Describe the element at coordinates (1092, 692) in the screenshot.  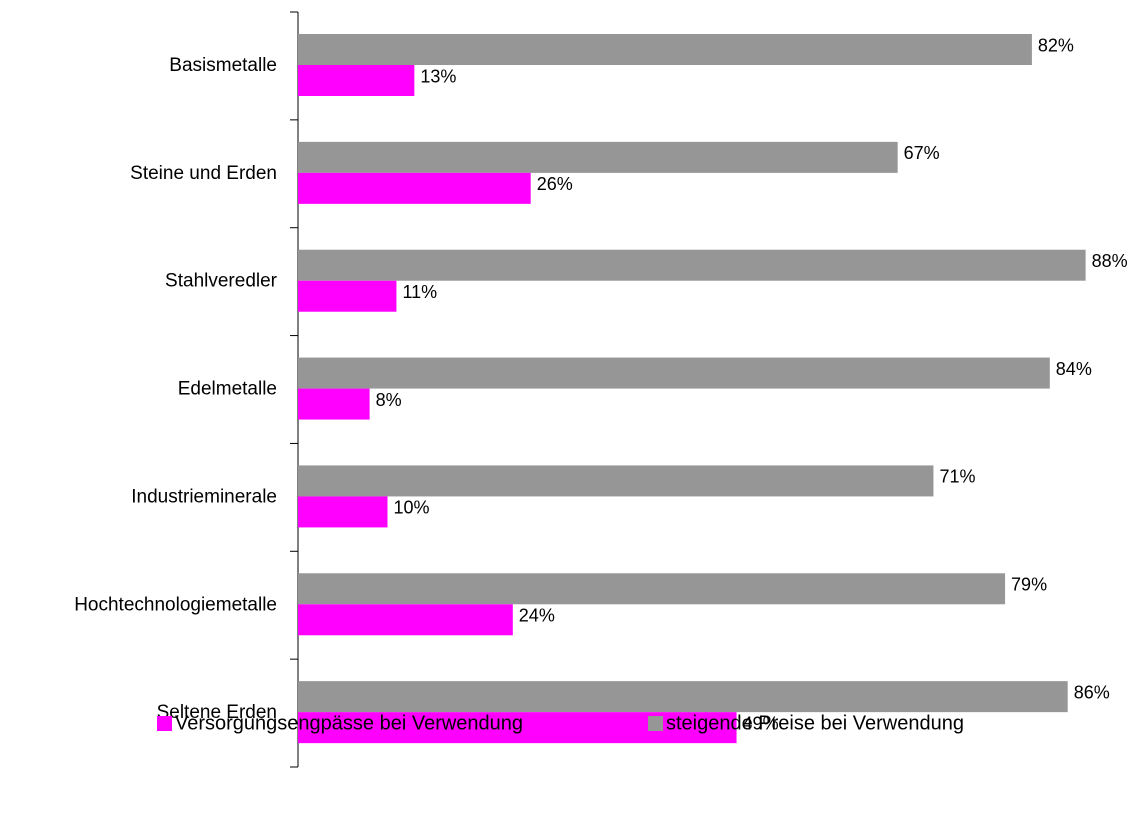
I see `value-label: 86%` at that location.